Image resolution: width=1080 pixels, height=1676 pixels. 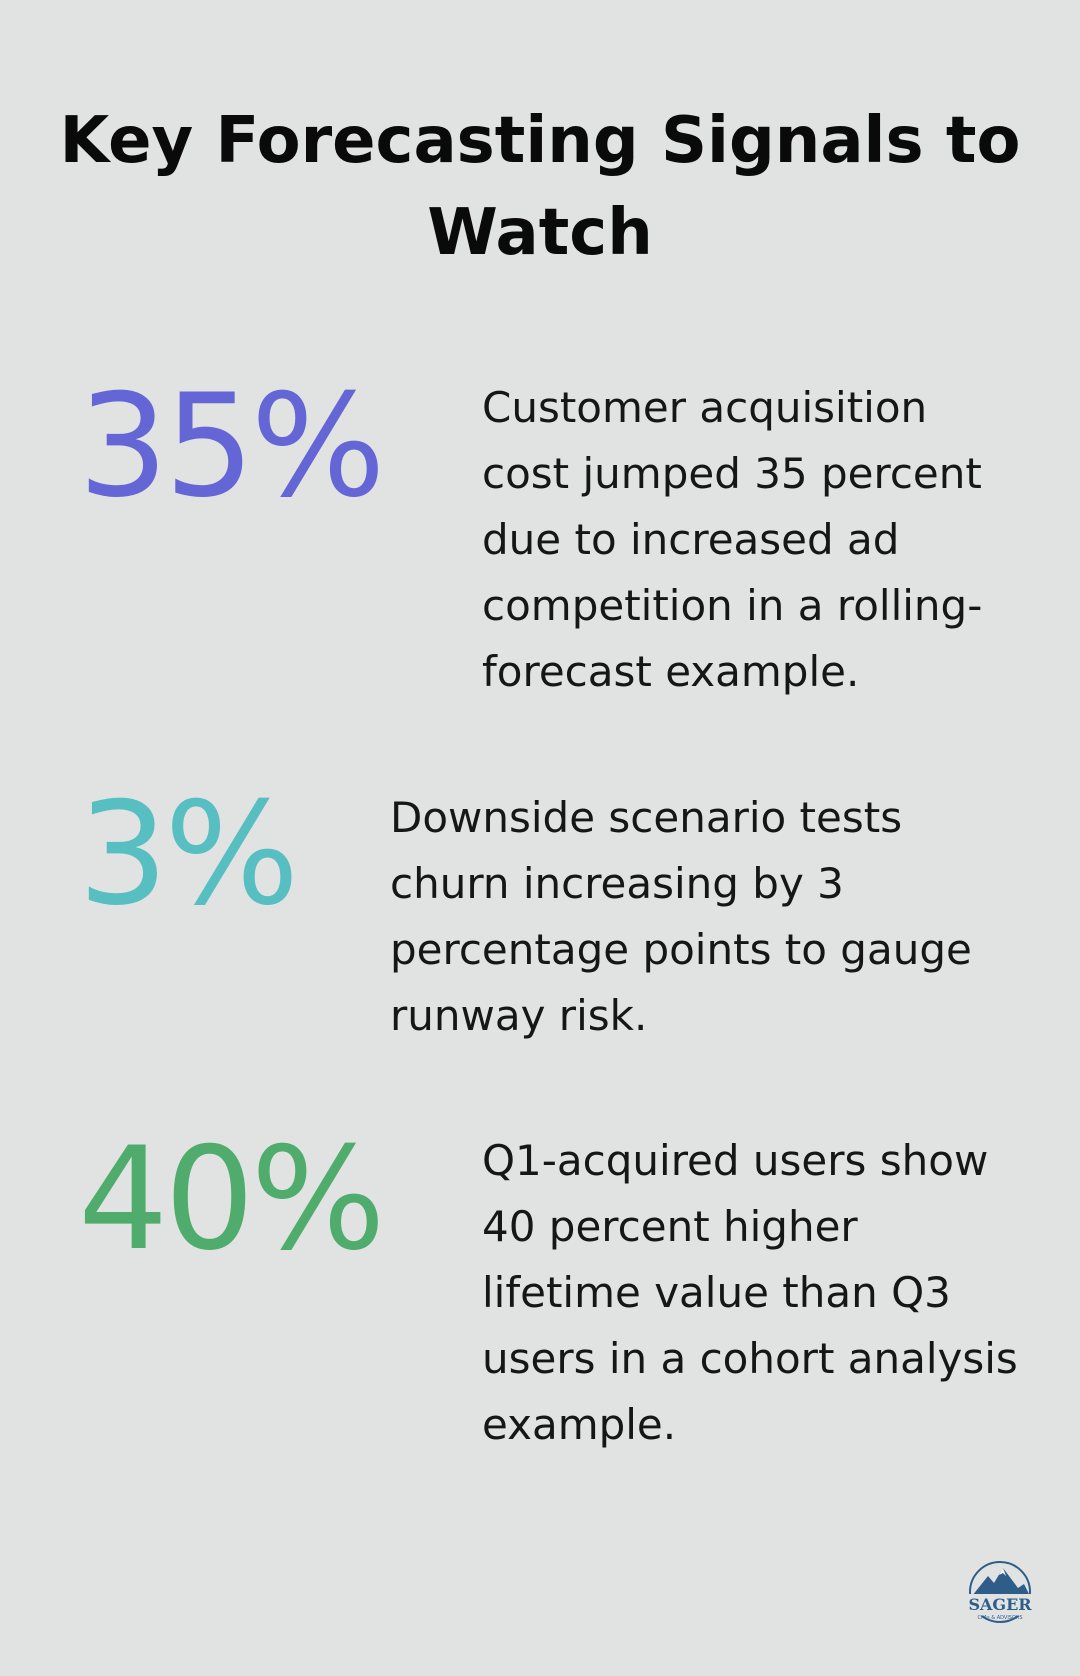 I want to click on sager-logo: SAGER CPAs & ADVISORS, so click(x=1000, y=1594).